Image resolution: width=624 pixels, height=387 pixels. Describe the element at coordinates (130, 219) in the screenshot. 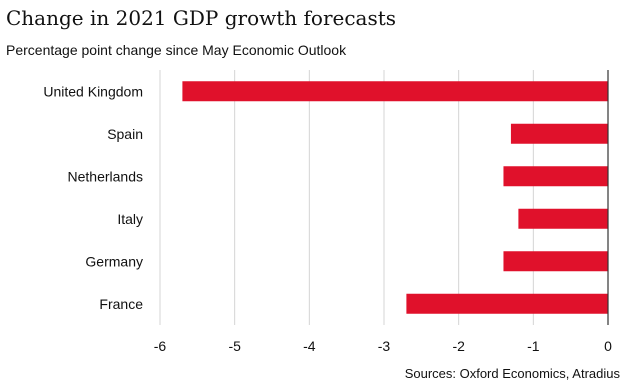

I see `category-label: Italy` at that location.